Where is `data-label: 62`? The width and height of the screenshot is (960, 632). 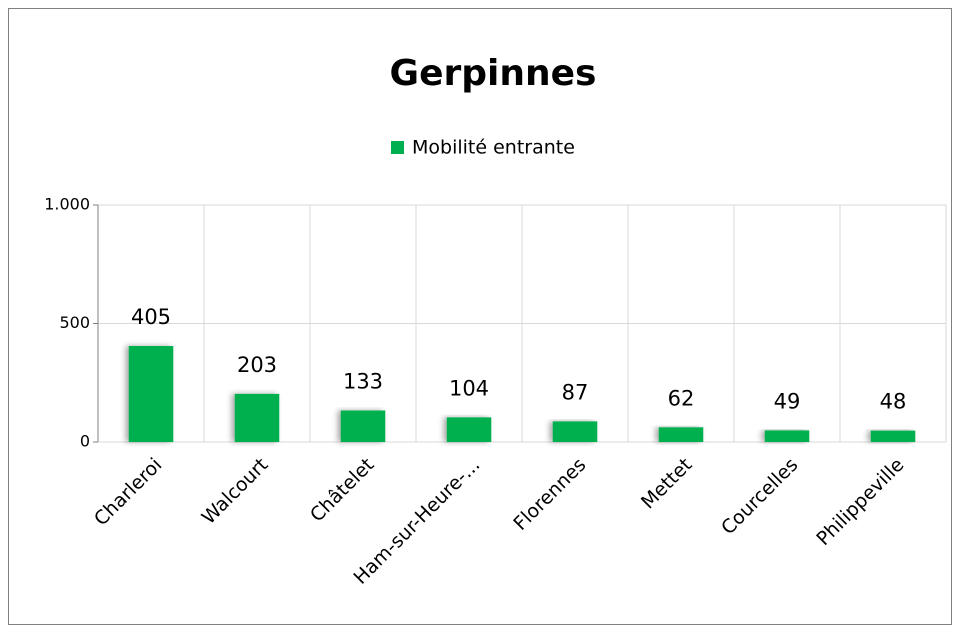 data-label: 62 is located at coordinates (681, 398).